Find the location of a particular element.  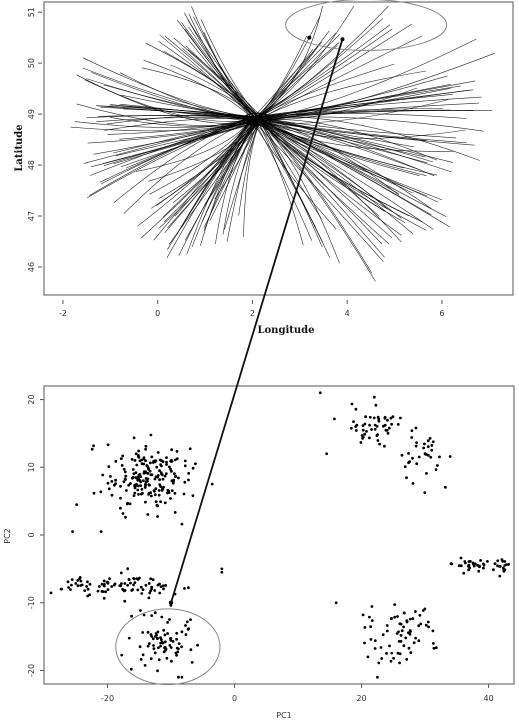

y-tick-label: 47 is located at coordinates (31, 216).